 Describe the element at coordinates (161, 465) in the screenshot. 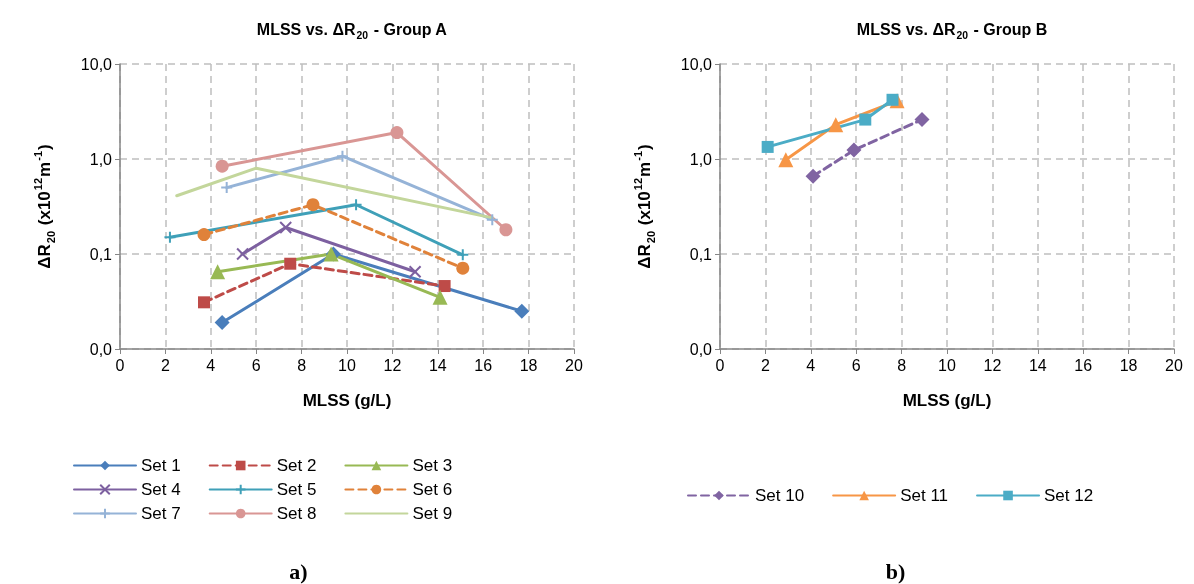

I see `legend-label: Set 1` at that location.